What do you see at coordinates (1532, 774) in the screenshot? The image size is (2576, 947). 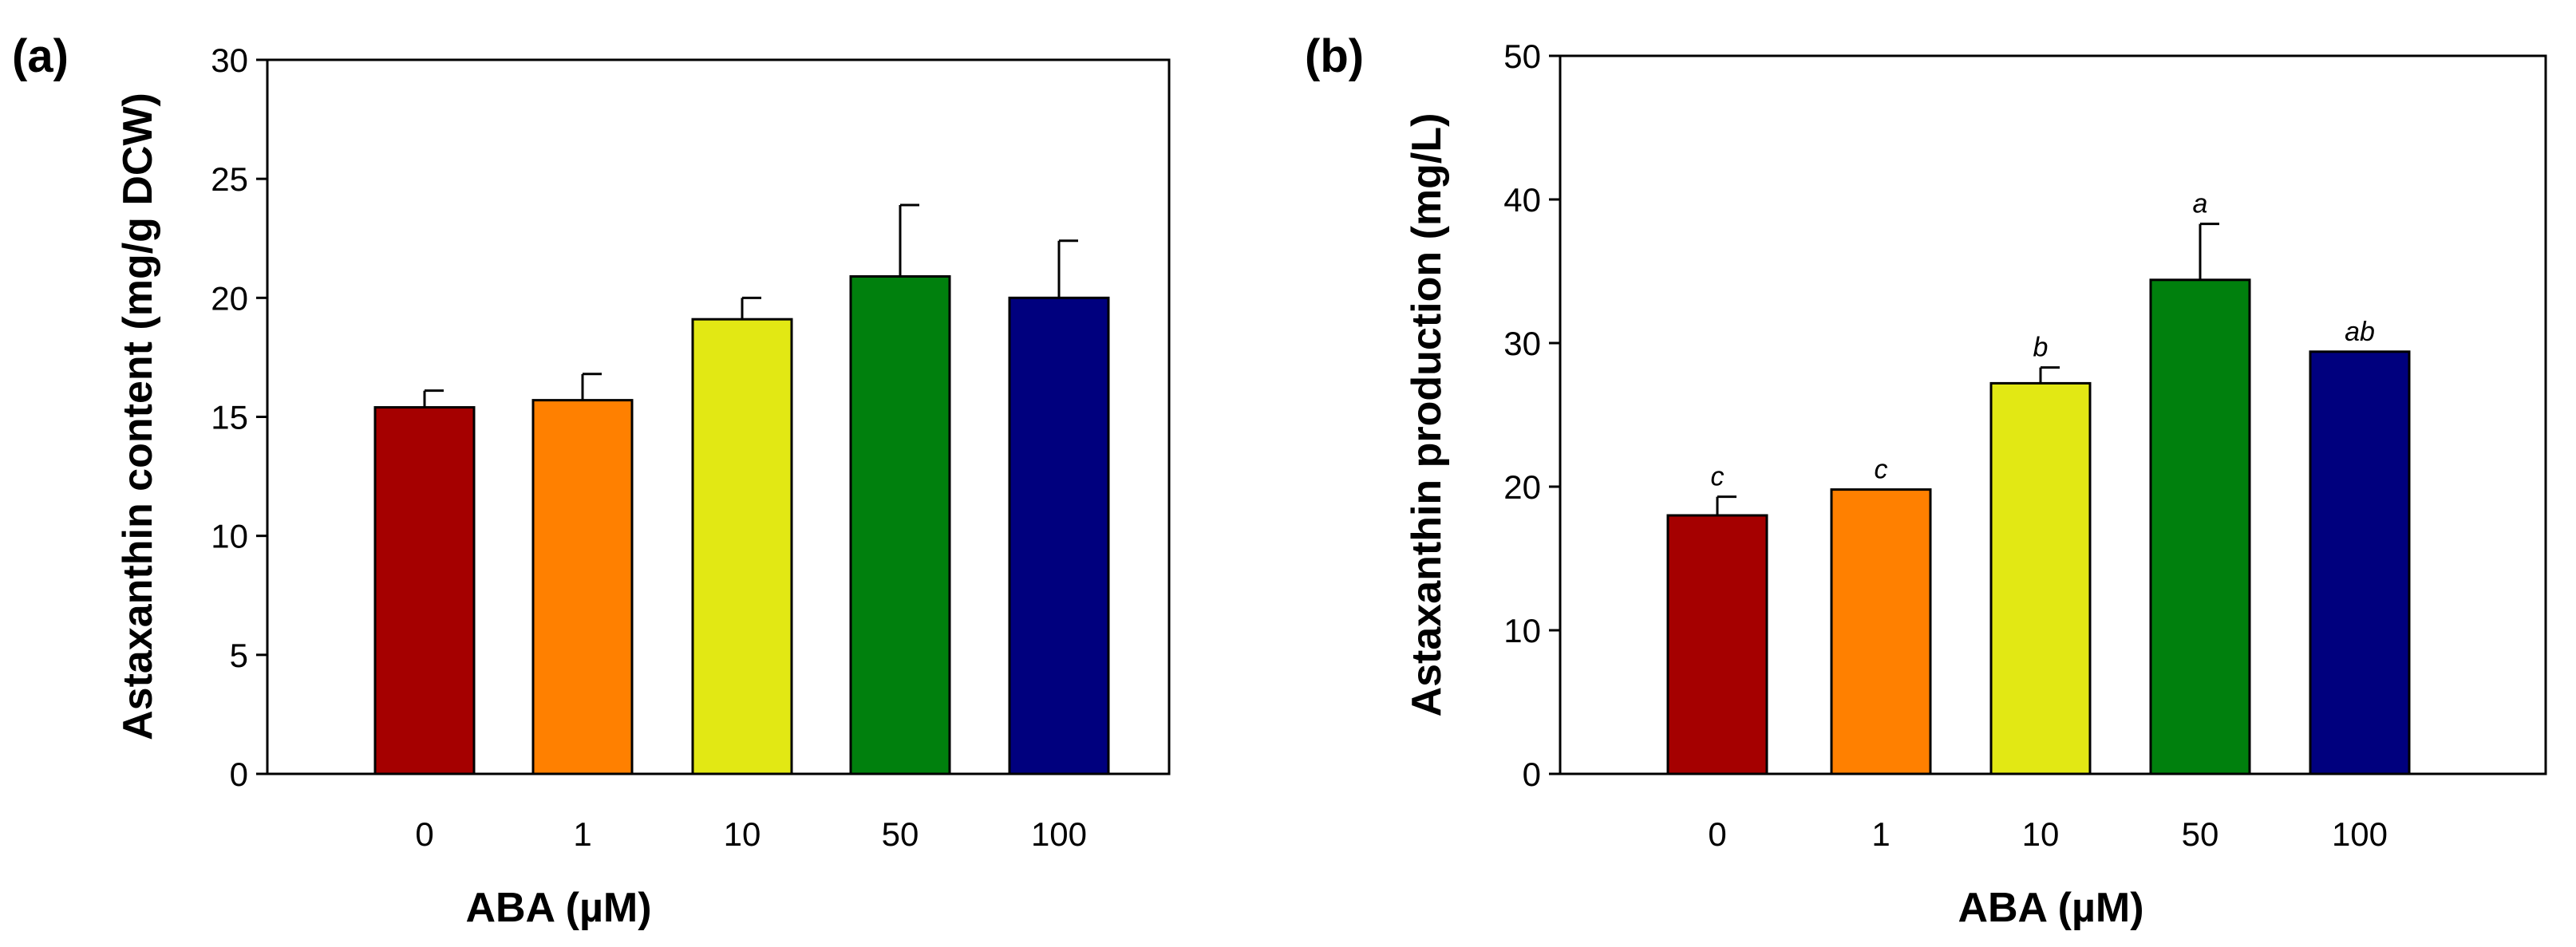 I see `panel-b-y-tick-label: 0` at bounding box center [1532, 774].